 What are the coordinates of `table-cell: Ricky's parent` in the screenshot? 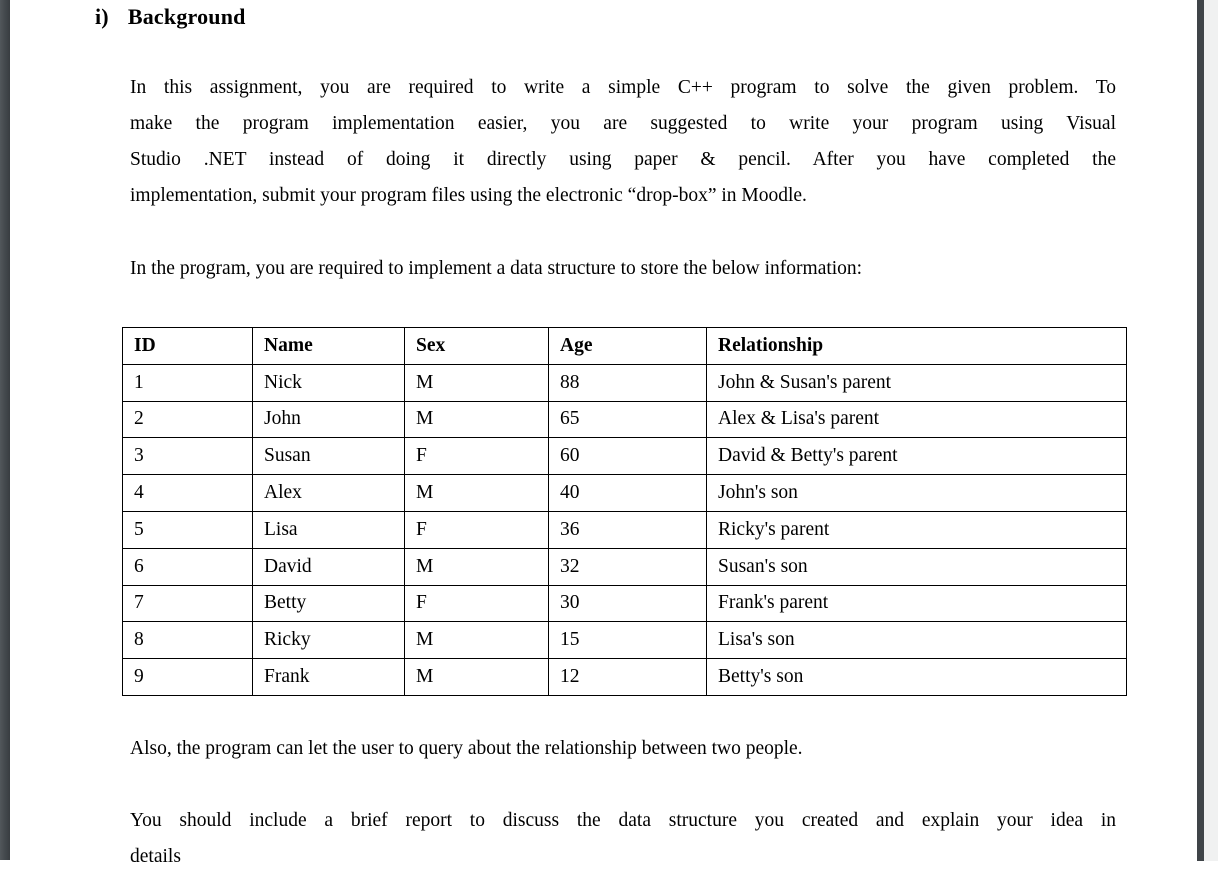 It's located at (916, 529).